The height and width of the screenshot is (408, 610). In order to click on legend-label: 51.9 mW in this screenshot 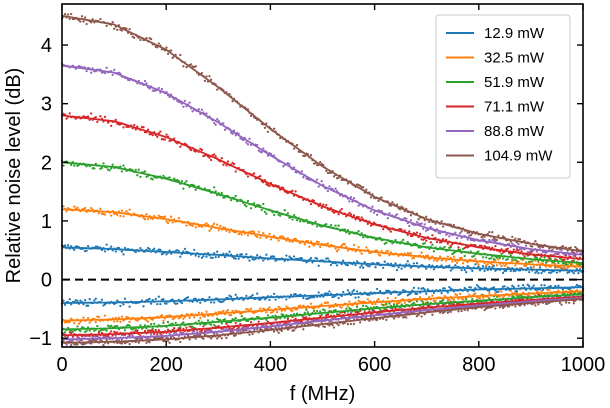, I will do `click(514, 82)`.